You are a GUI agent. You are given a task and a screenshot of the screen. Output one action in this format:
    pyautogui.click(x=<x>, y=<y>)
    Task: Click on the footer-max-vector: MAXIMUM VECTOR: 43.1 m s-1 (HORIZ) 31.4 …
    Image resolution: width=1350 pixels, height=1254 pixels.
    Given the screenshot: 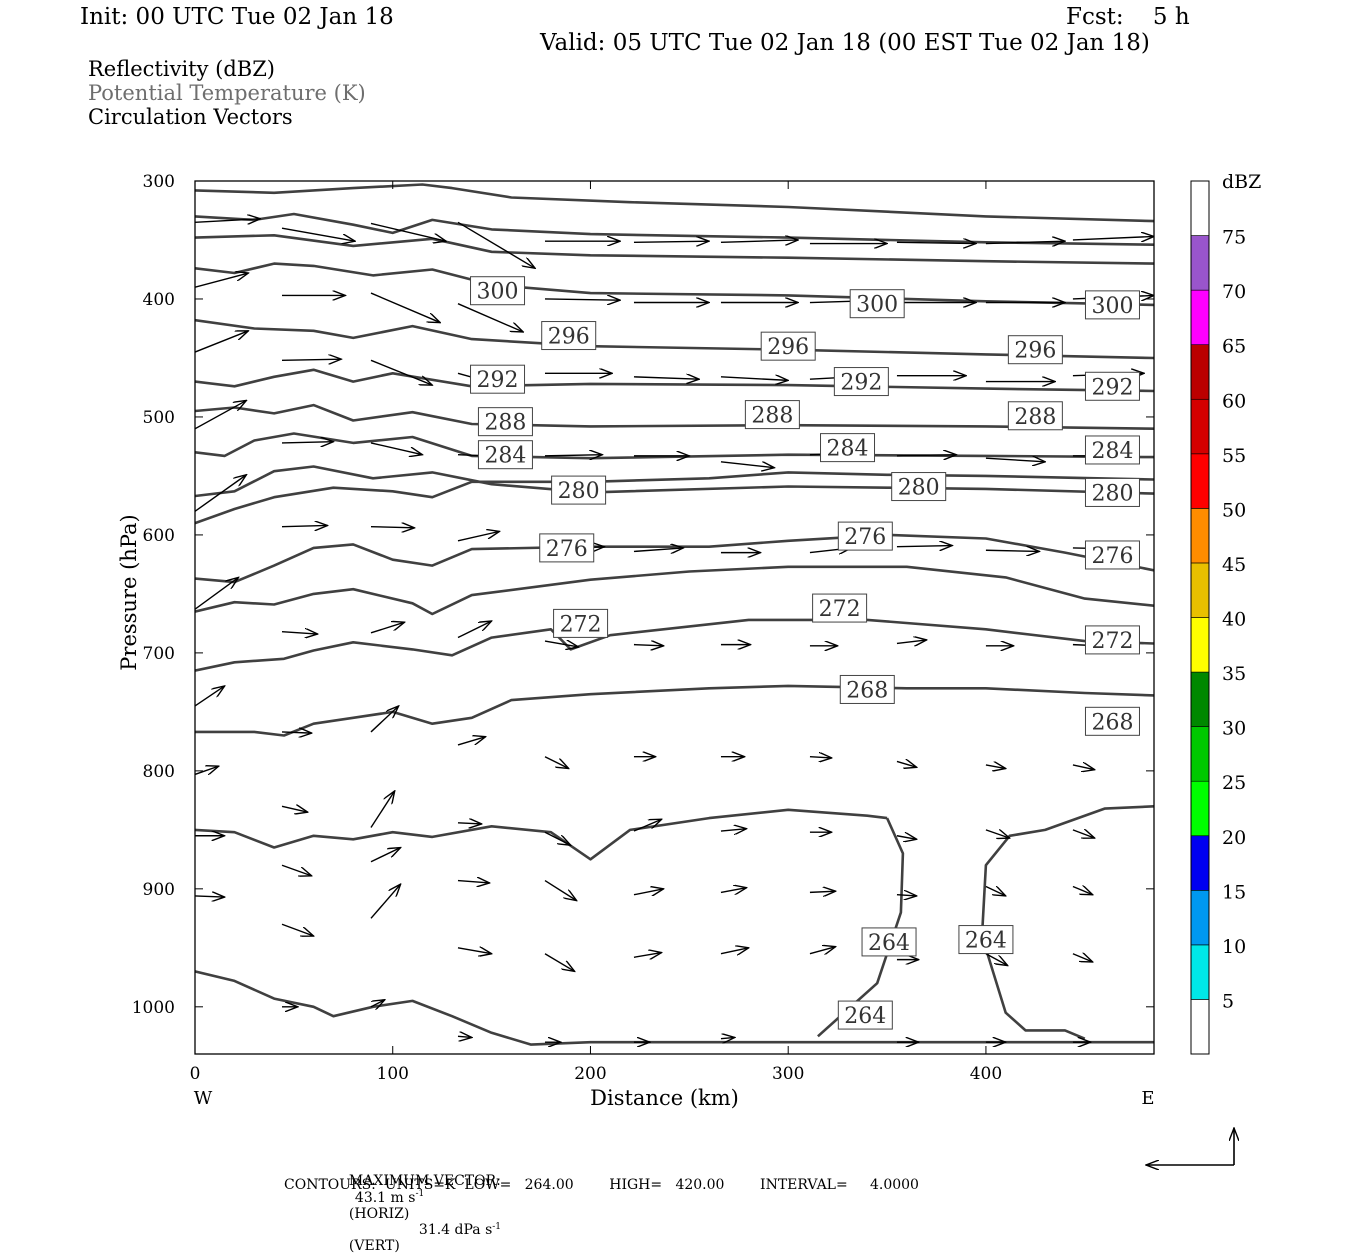 What is the action you would take?
    pyautogui.click(x=420, y=1205)
    